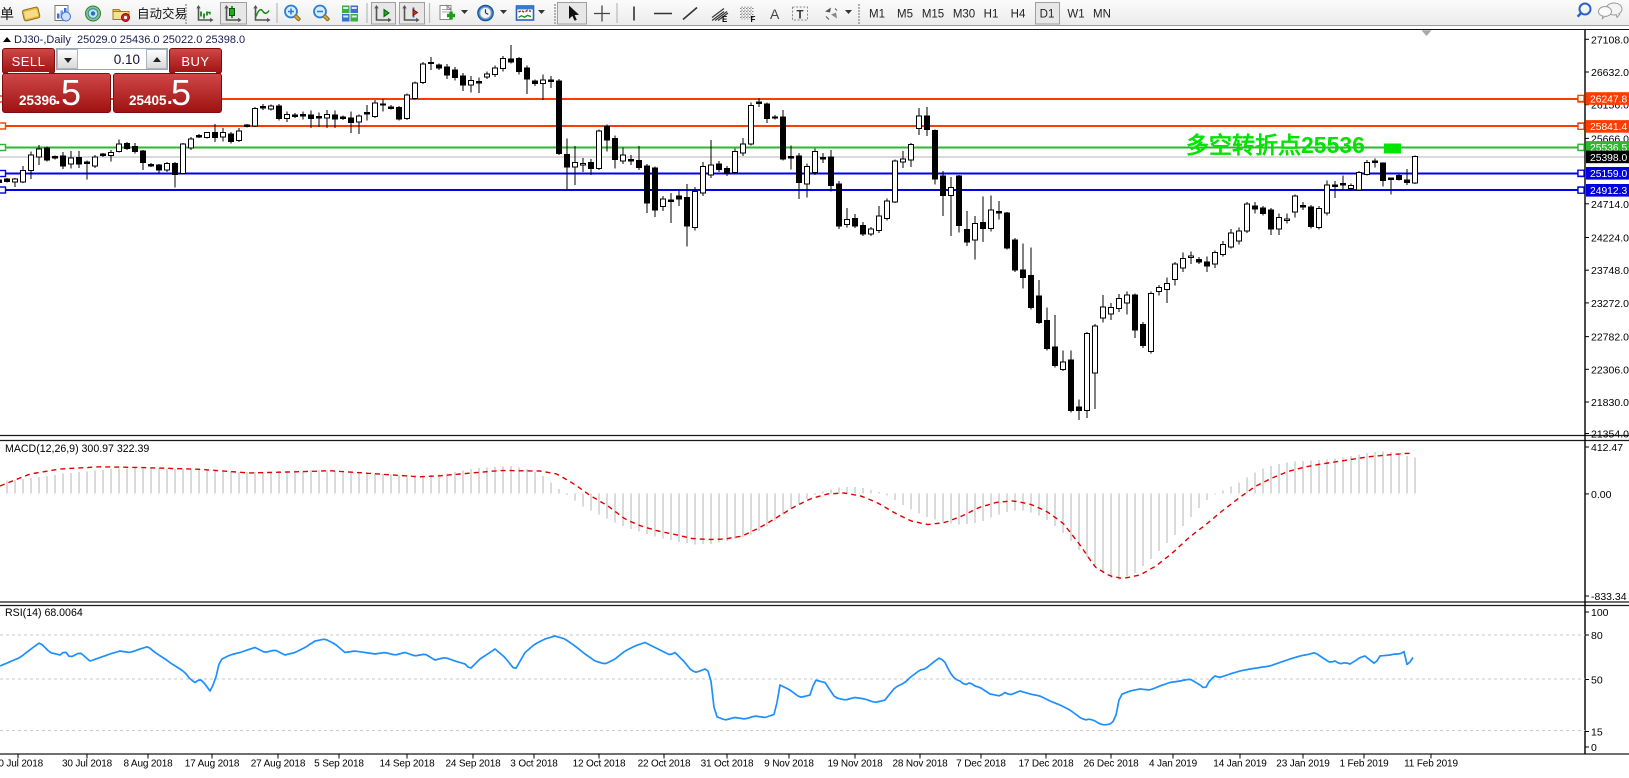  What do you see at coordinates (877, 15) in the screenshot?
I see `svg-text: M1` at bounding box center [877, 15].